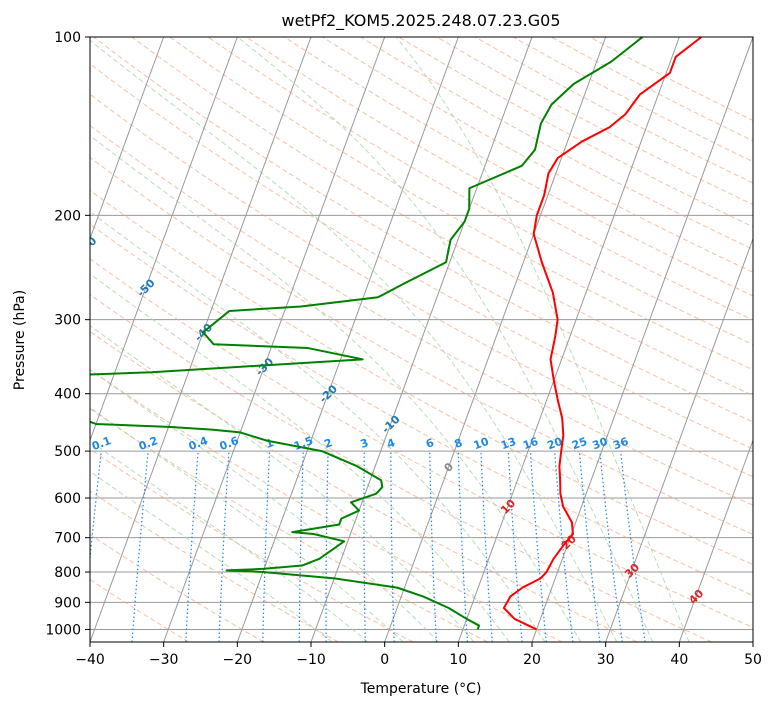 Image resolution: width=775 pixels, height=708 pixels. Describe the element at coordinates (67, 603) in the screenshot. I see `y-tick-label: 900` at that location.